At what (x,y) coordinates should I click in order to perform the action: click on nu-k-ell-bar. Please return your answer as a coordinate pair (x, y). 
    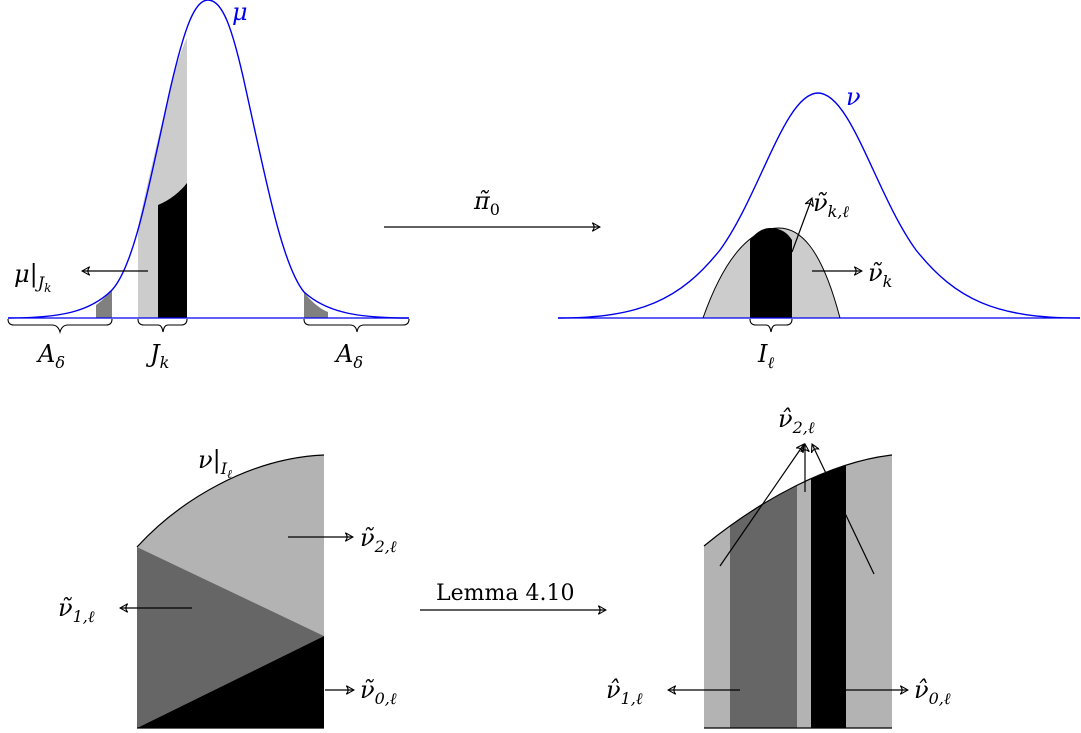
    Looking at the image, I should click on (771, 273).